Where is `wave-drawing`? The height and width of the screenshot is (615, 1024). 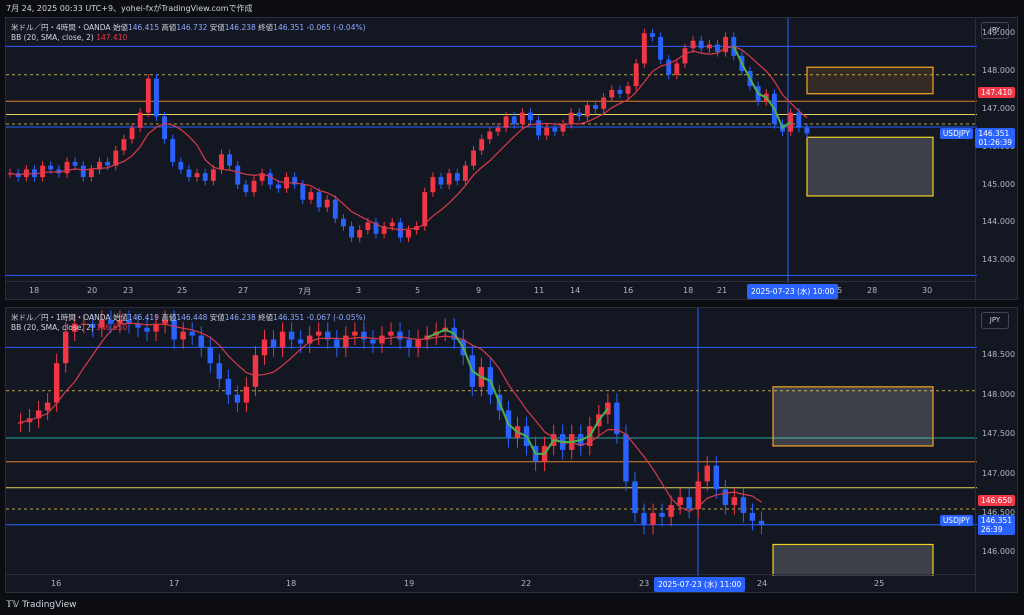 wave-drawing is located at coordinates (762, 87).